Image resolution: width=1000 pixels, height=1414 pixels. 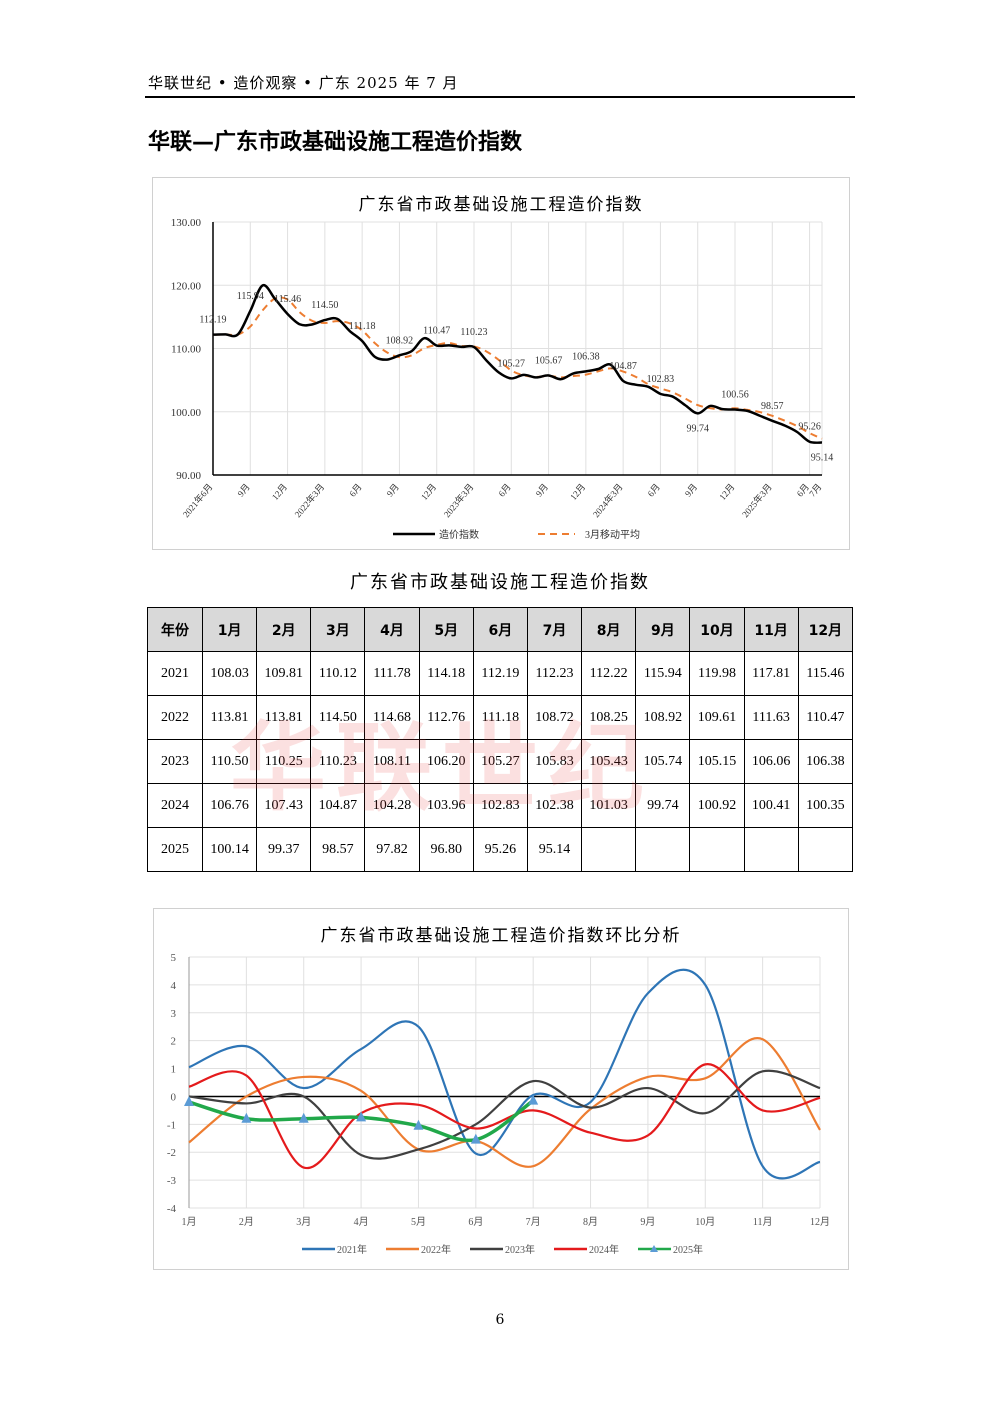 What do you see at coordinates (663, 805) in the screenshot?
I see `table-cell: 99.74` at bounding box center [663, 805].